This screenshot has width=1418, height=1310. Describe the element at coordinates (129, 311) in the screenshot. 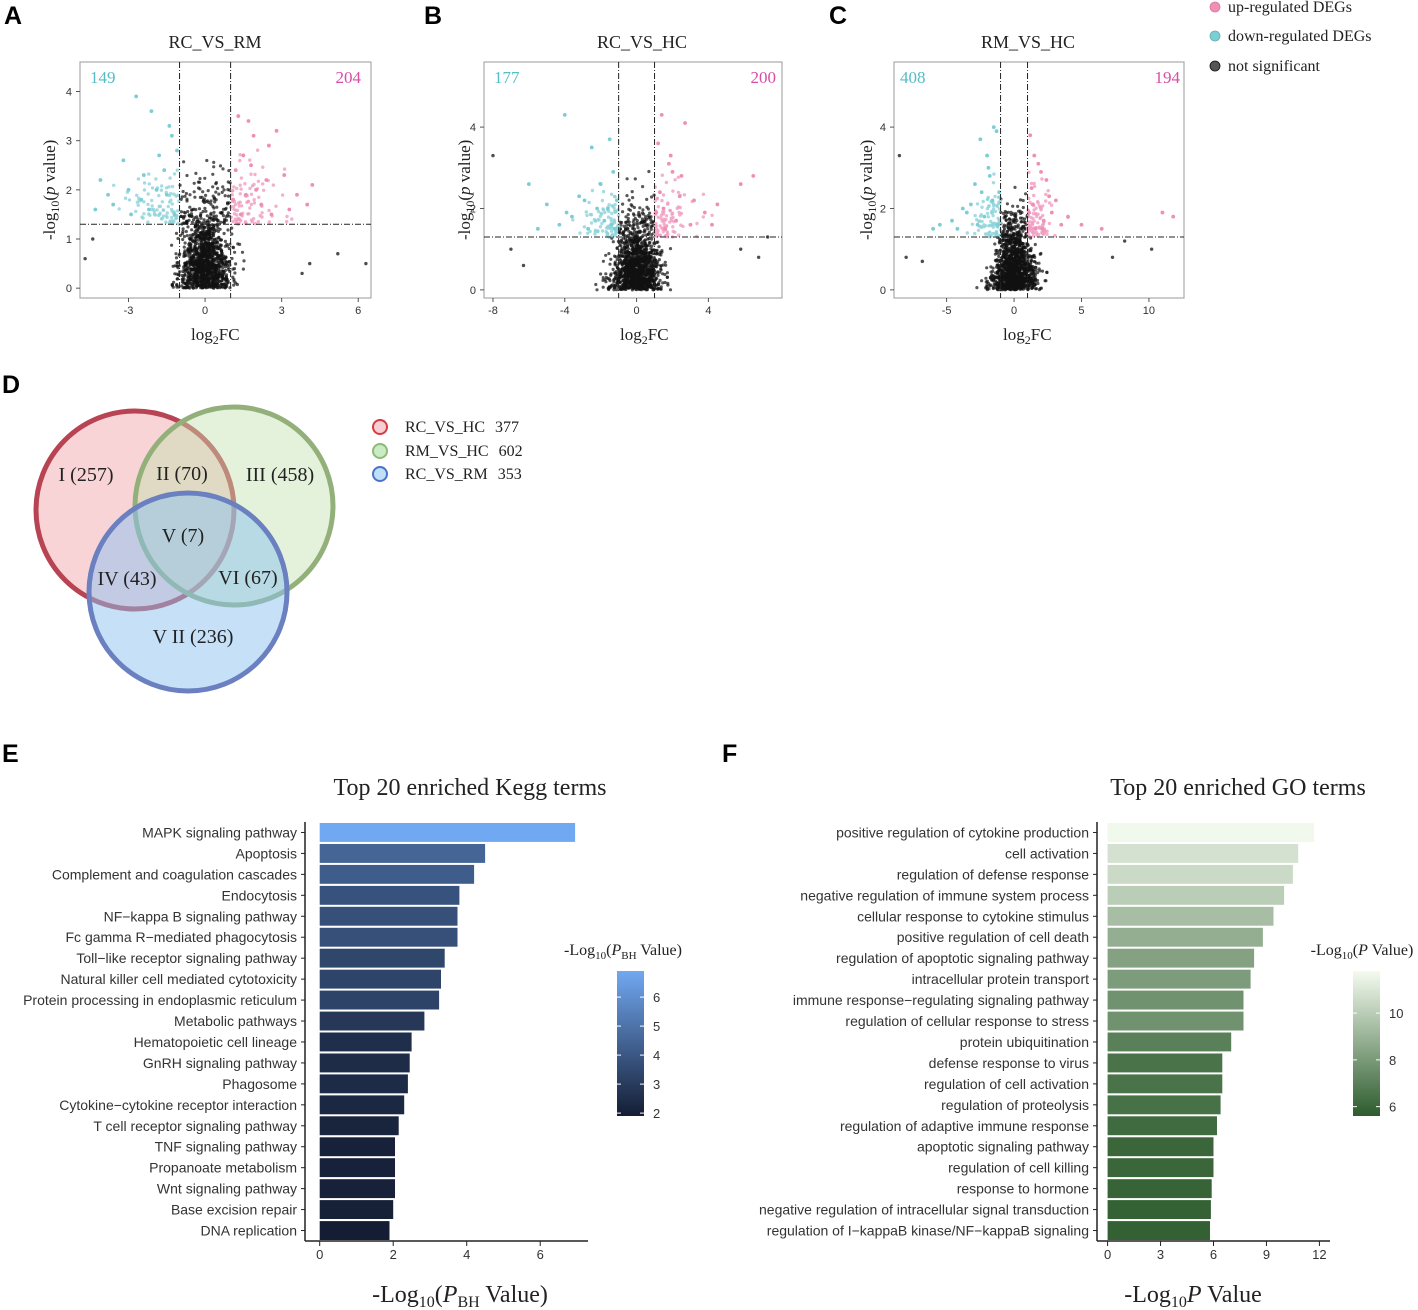

I see `x-tick-label: -3` at that location.